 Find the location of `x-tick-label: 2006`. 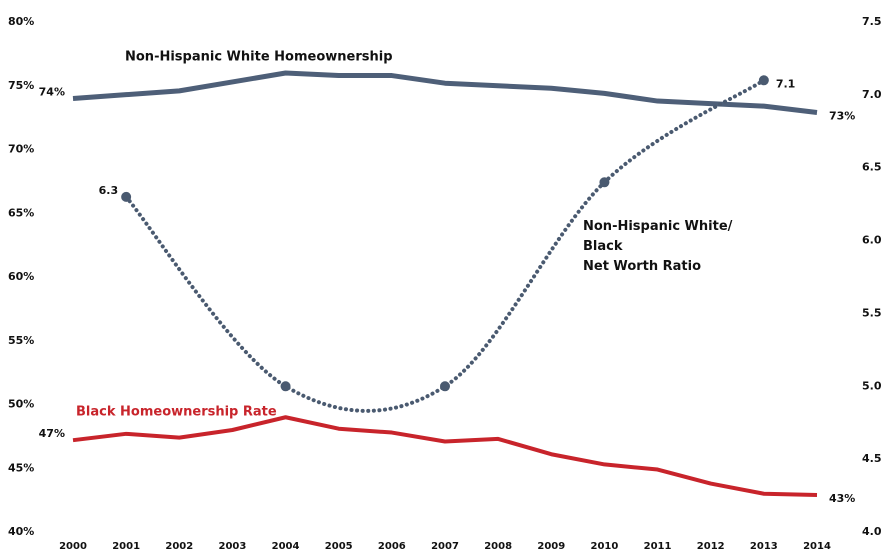

x-tick-label: 2006 is located at coordinates (392, 546).